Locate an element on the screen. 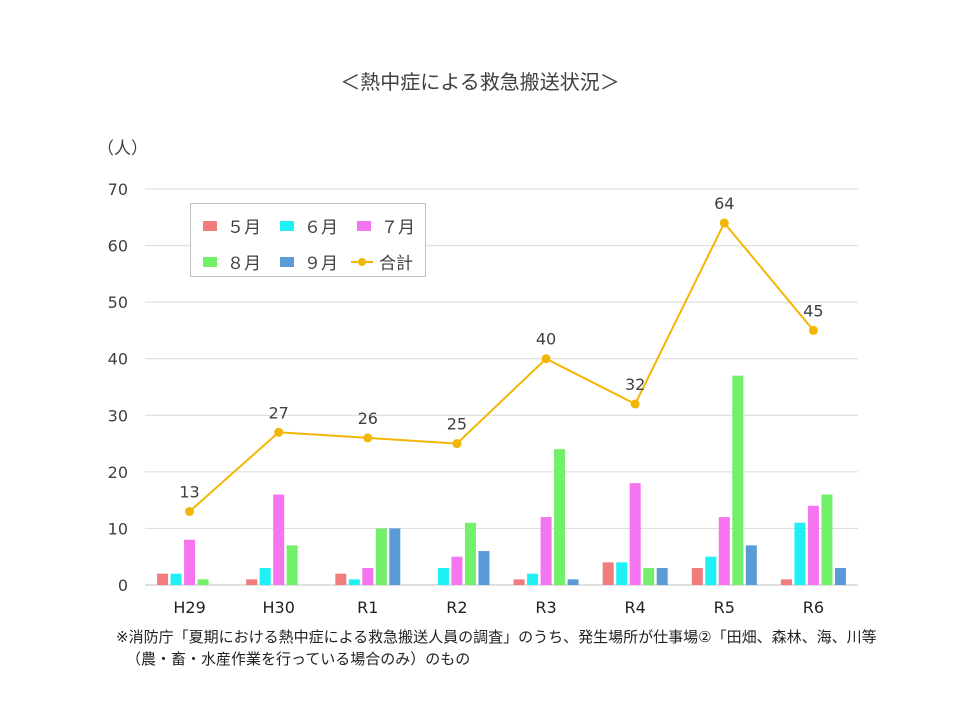 This screenshot has height=720, width=960. x-tick-label: R1 is located at coordinates (367, 607).